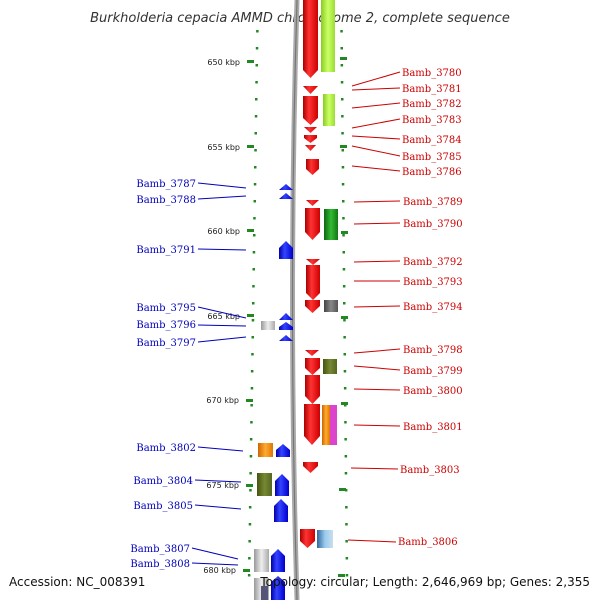 This screenshot has width=600, height=600. I want to click on gene-label-Bamb_3798: Bamb_3798, so click(433, 350).